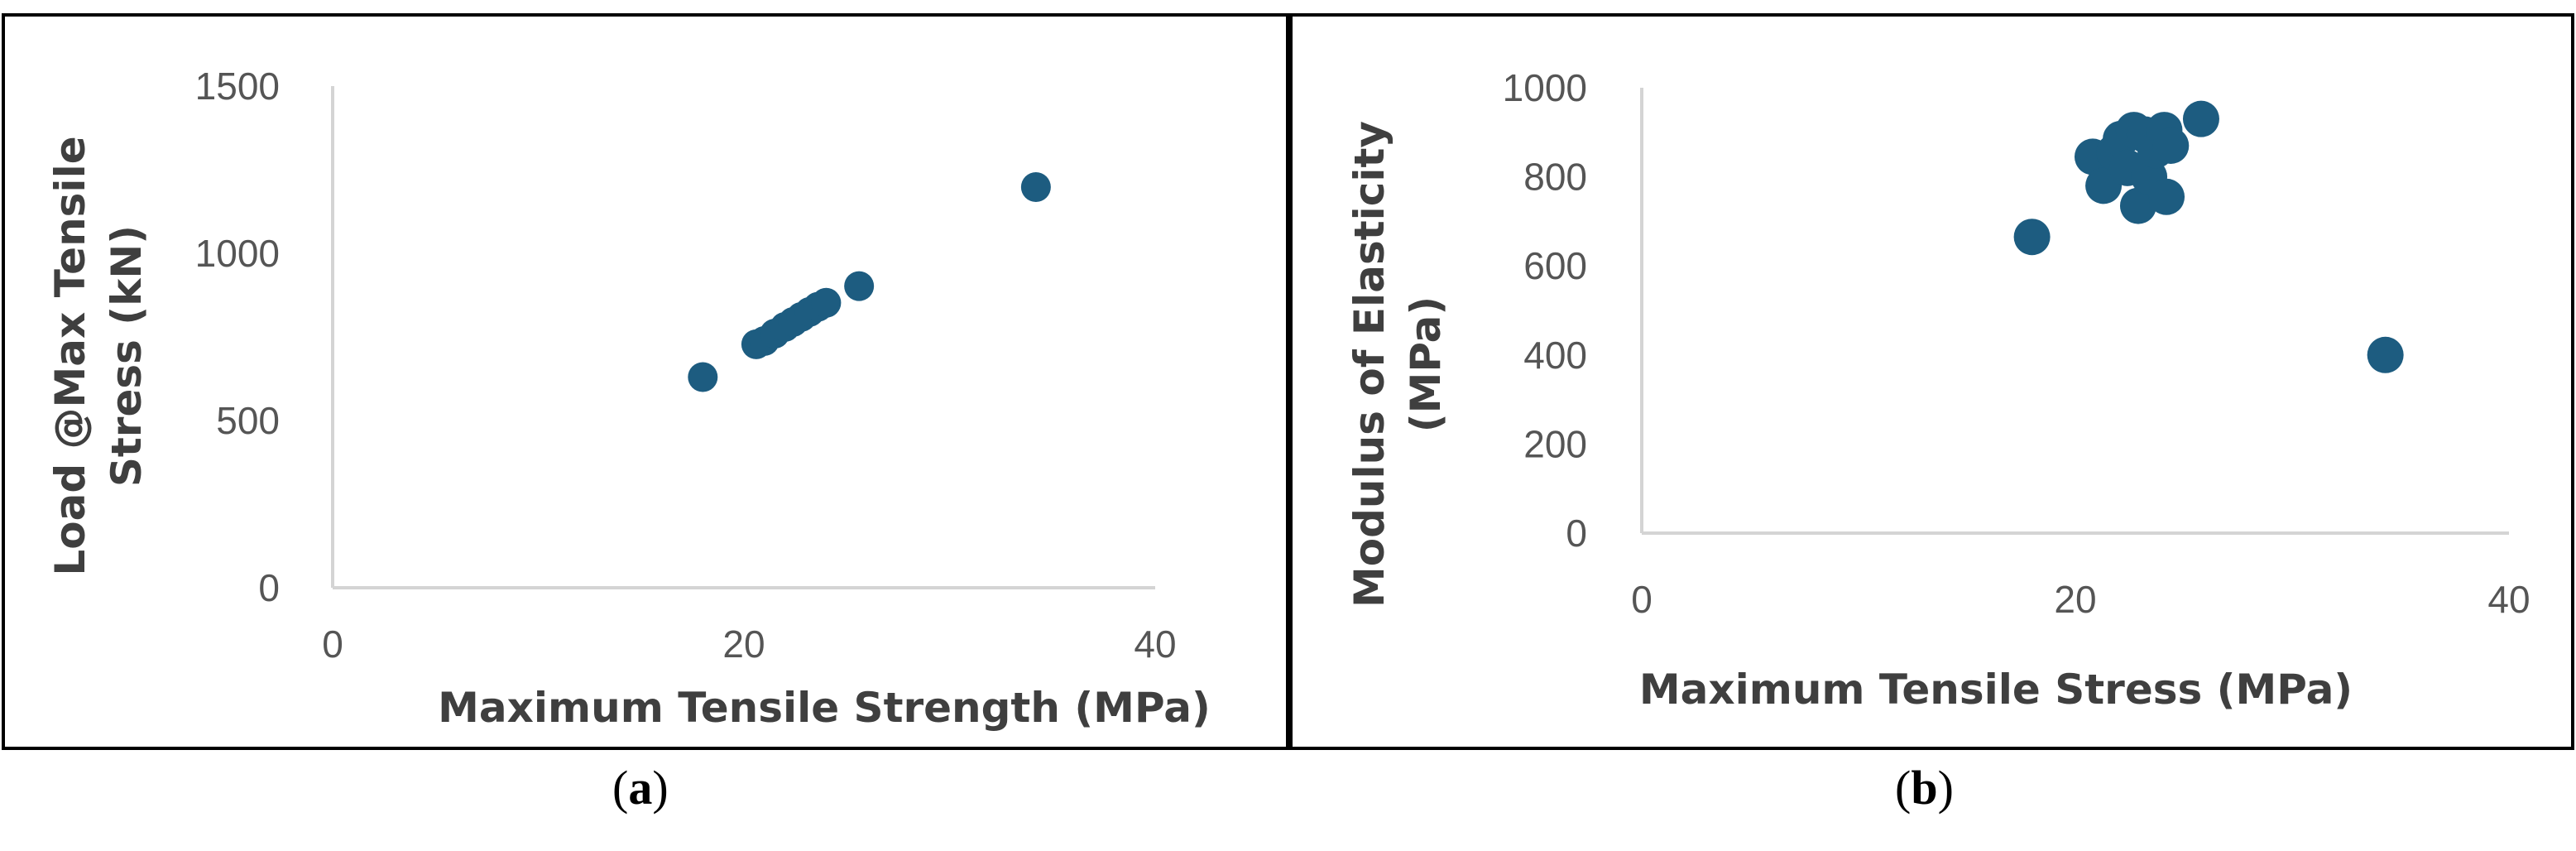 The image size is (2576, 851). I want to click on y-axis-title-a: Load @Max Tensile Stress (kN), so click(99, 355).